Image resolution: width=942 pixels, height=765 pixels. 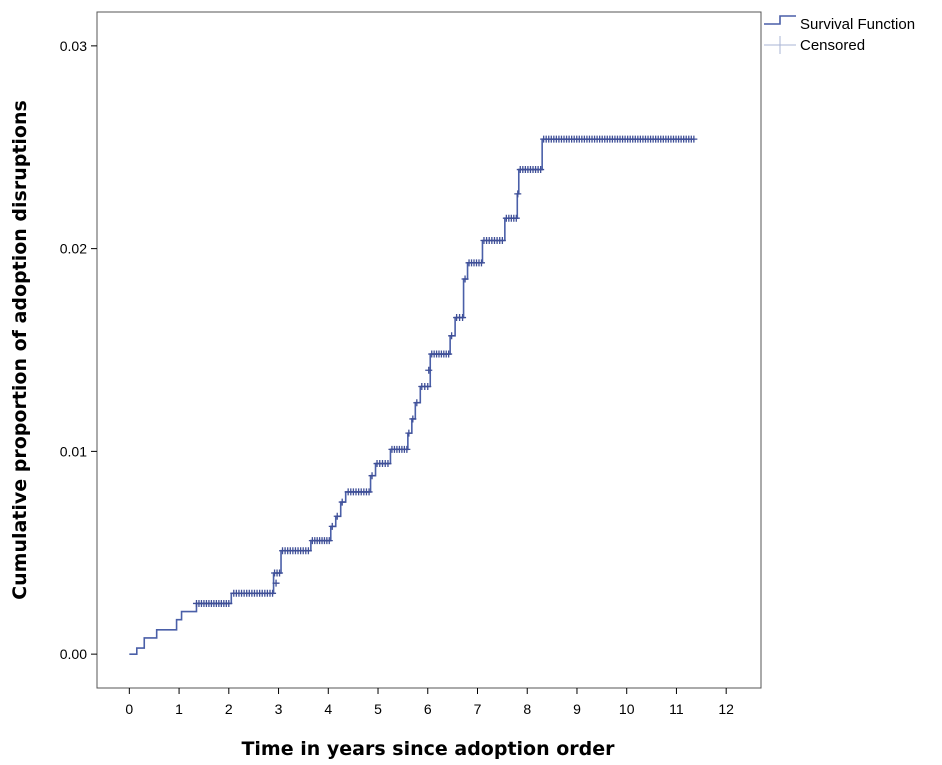 I want to click on legend-survival-label: Survival Function, so click(x=857, y=24).